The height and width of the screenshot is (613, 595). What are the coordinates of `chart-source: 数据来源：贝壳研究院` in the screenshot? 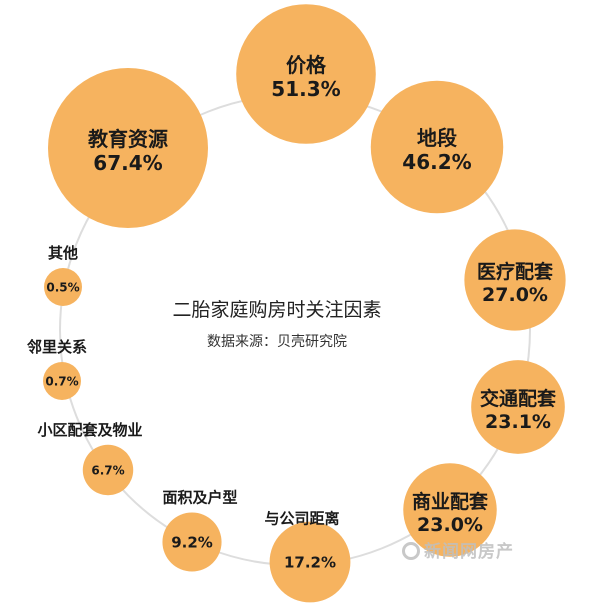 It's located at (277, 341).